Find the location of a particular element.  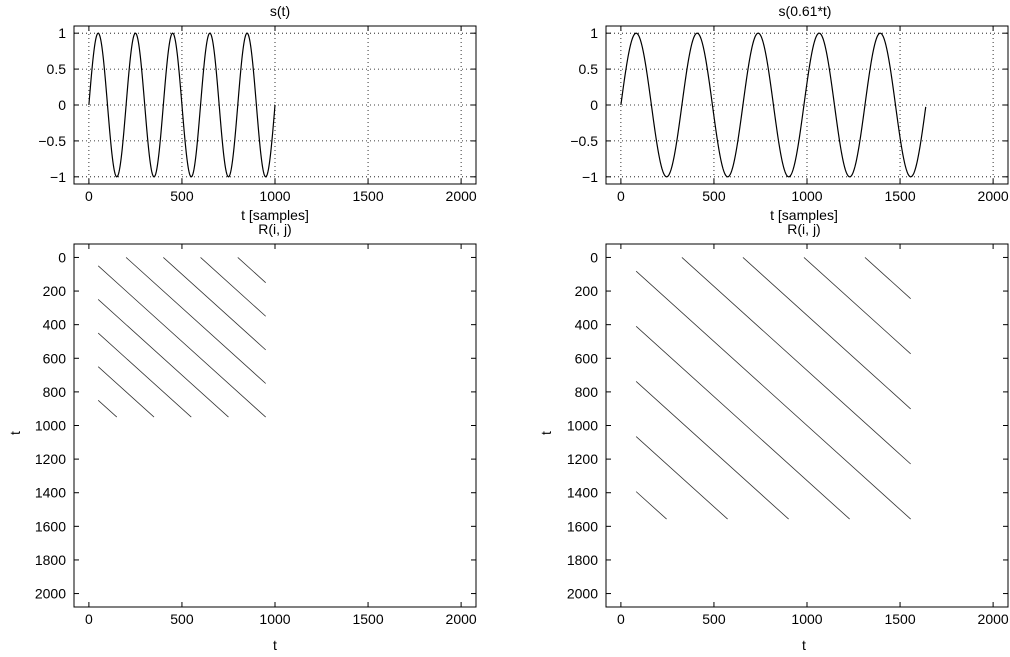

y-tick-labels: 1 0.5 0 −0.5 −1 is located at coordinates (52, 105).